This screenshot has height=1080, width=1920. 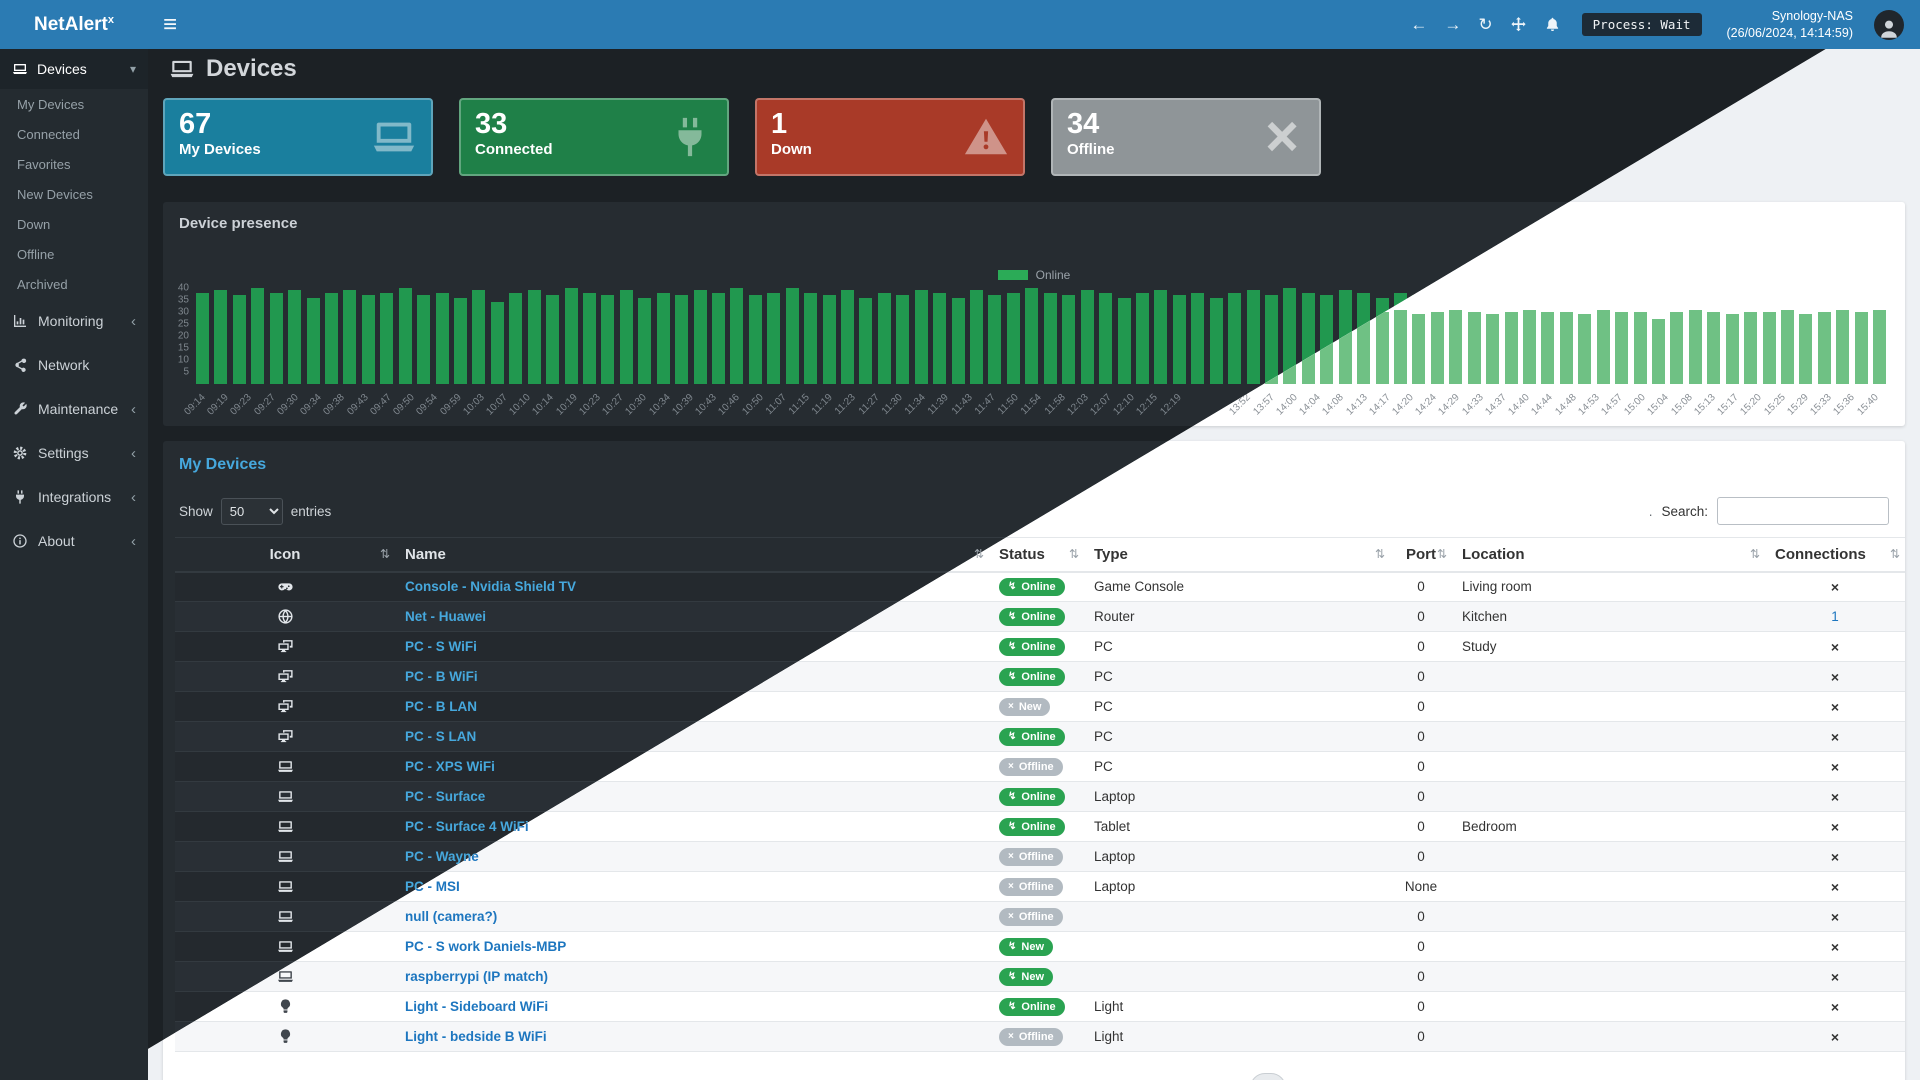 What do you see at coordinates (467, 826) in the screenshot?
I see `device-name-link: PC - Surface 4 WiFi` at bounding box center [467, 826].